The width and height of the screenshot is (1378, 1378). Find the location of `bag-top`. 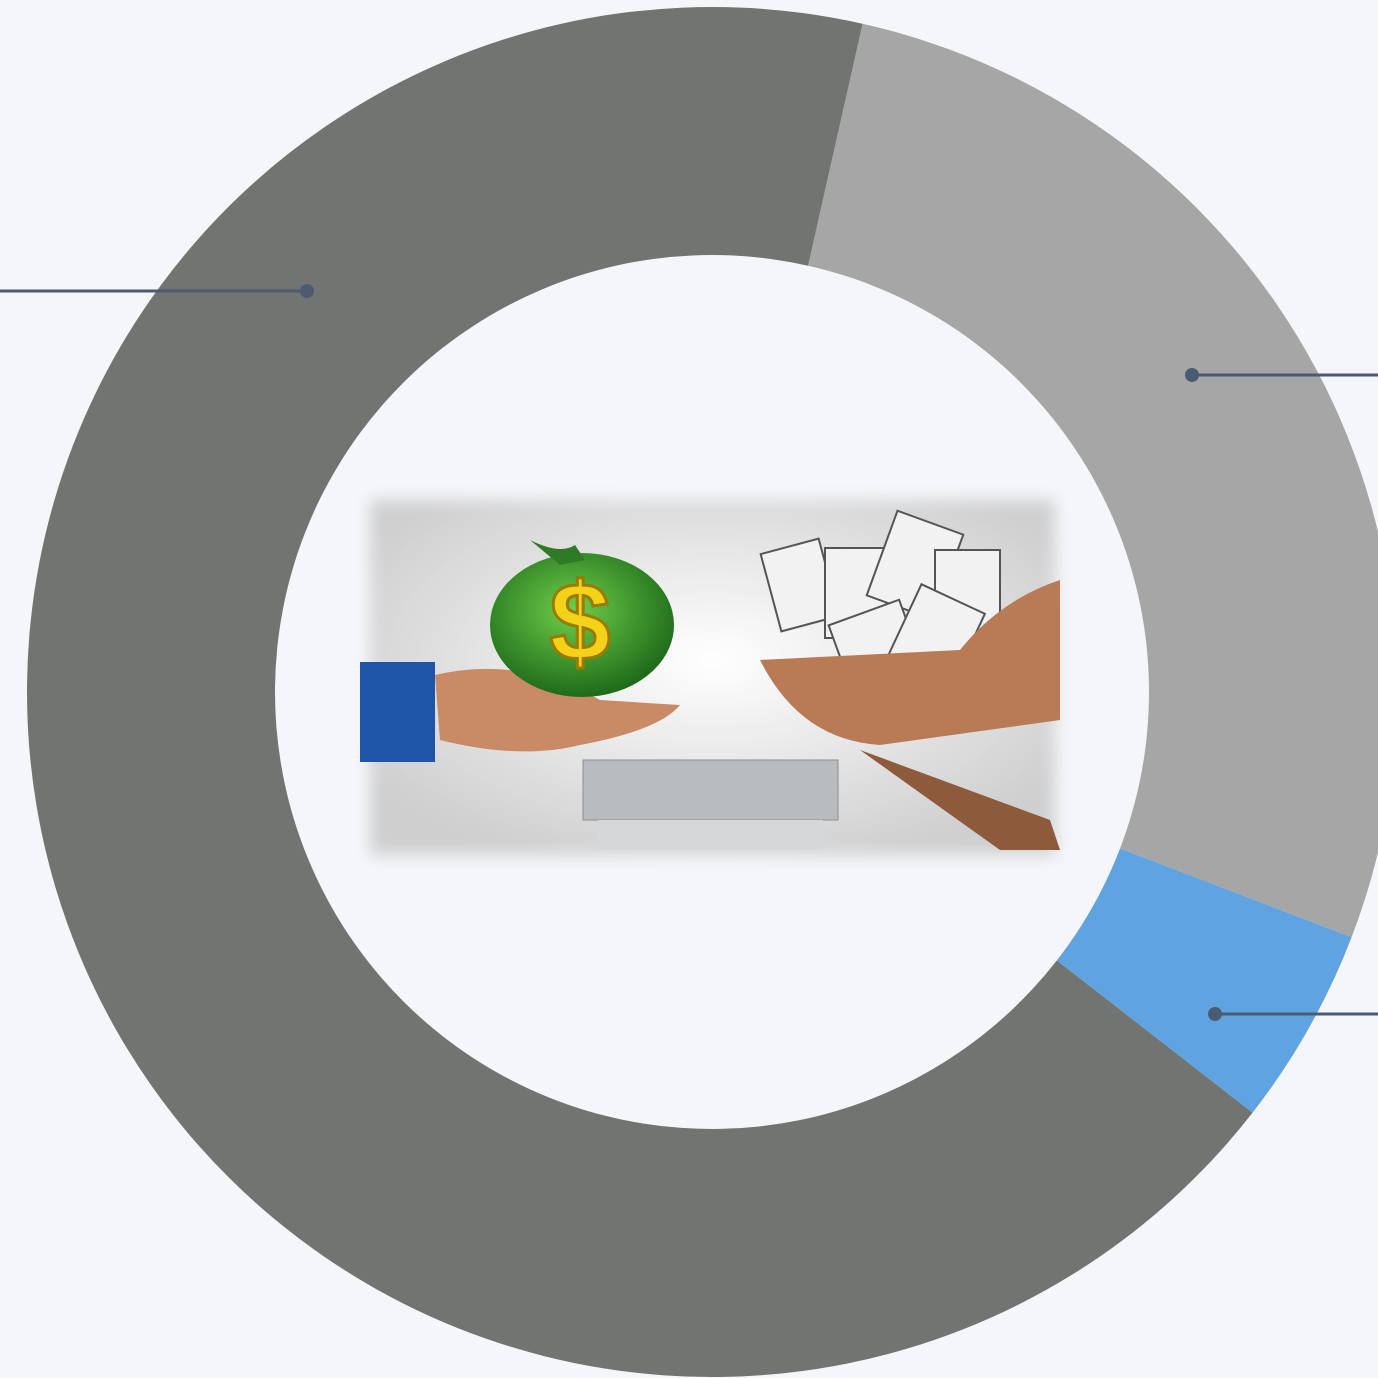

bag-top is located at coordinates (557, 552).